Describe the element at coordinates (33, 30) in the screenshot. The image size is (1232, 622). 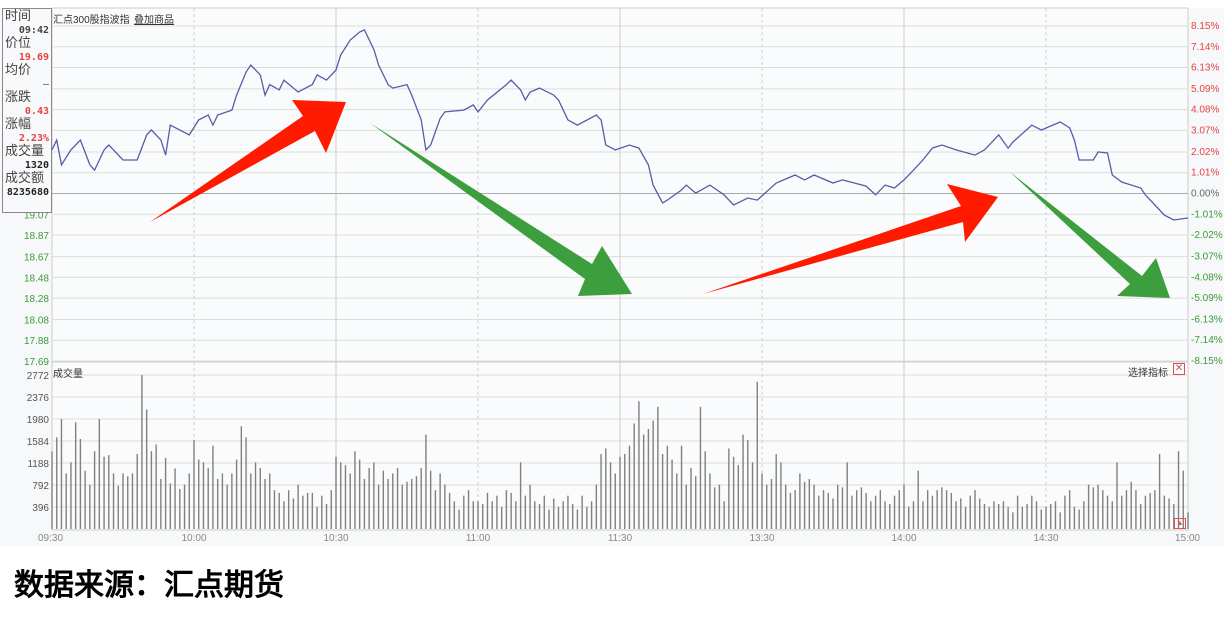
I see `time-value: 09:42` at that location.